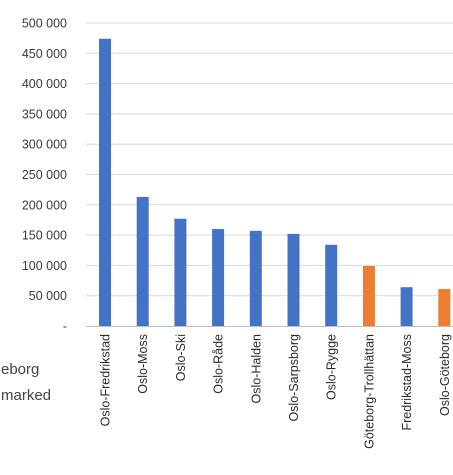  I want to click on y-tick-label: 50 000, so click(48, 296).